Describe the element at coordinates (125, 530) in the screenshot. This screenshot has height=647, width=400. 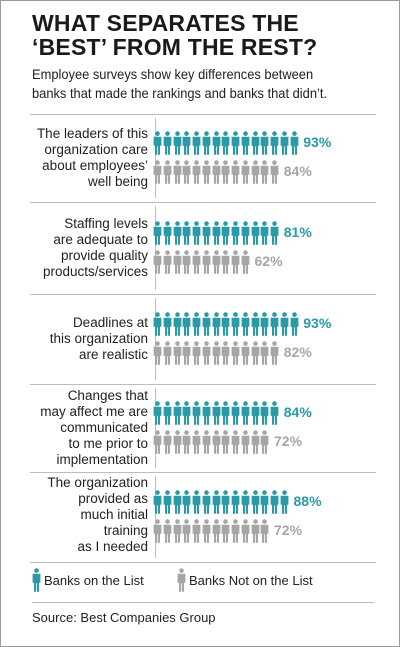
I see `category-label-line: training` at that location.